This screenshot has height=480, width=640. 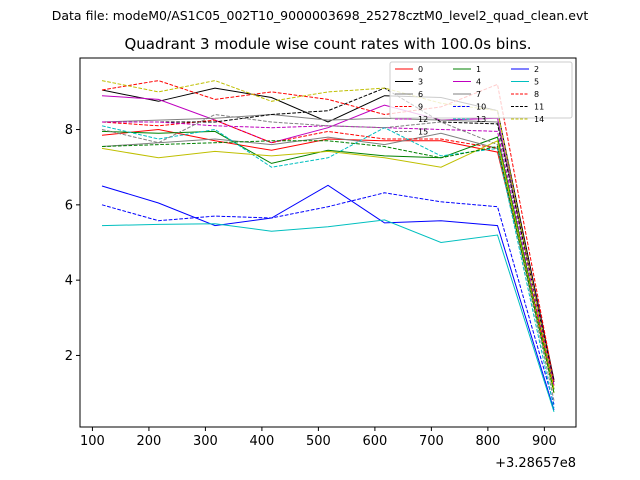 What do you see at coordinates (69, 356) in the screenshot?
I see `y-tick-label: 2` at bounding box center [69, 356].